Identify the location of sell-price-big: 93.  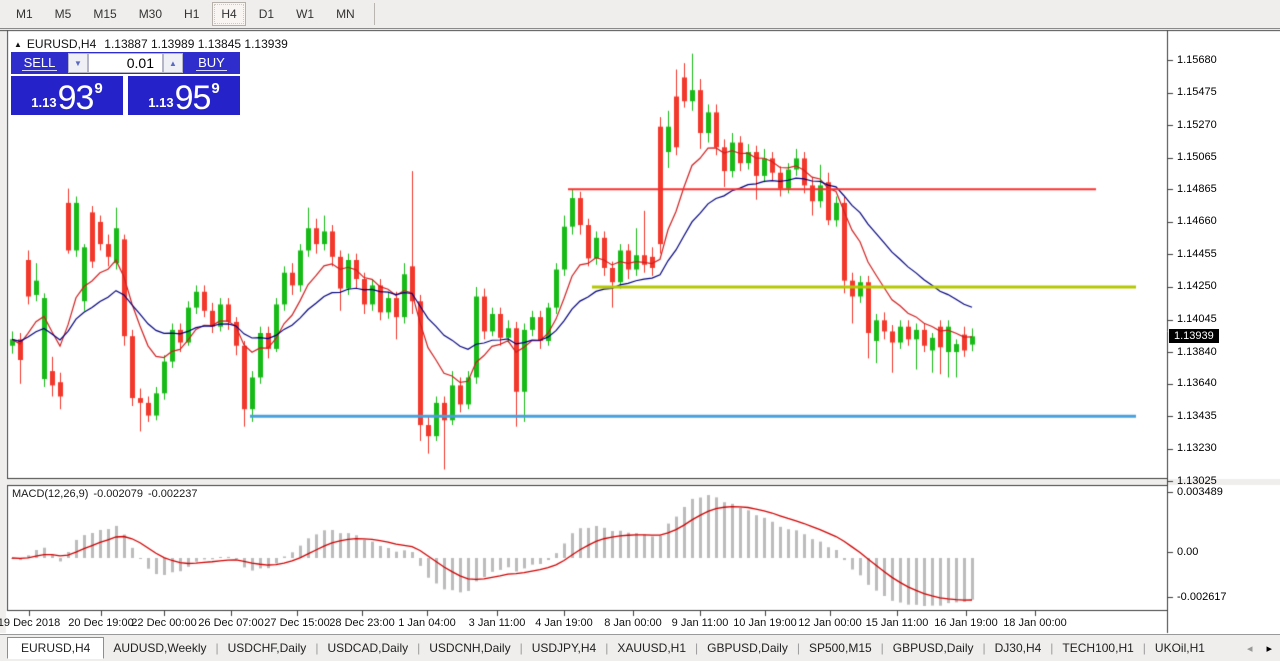
(76, 98).